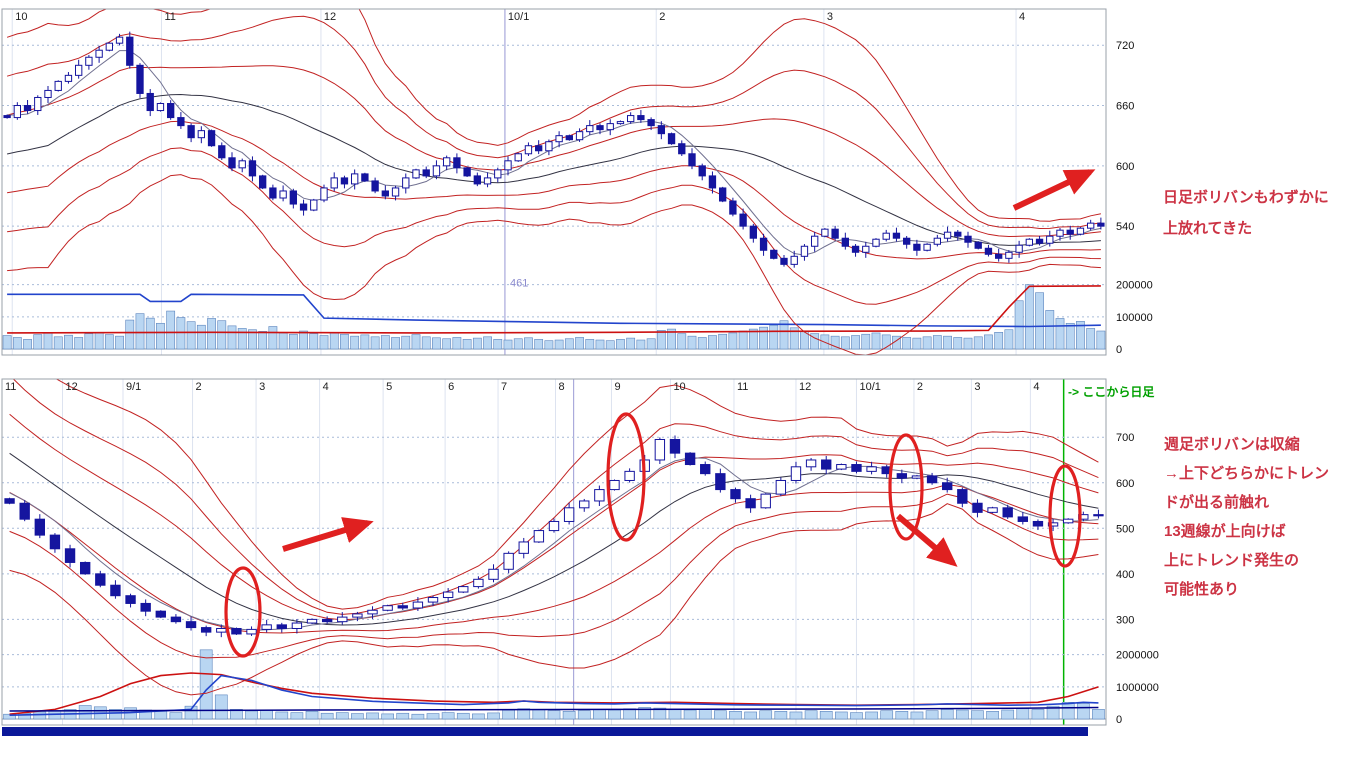  Describe the element at coordinates (1111, 392) in the screenshot. I see `daily-start-marker-label: -> ここから日足` at that location.